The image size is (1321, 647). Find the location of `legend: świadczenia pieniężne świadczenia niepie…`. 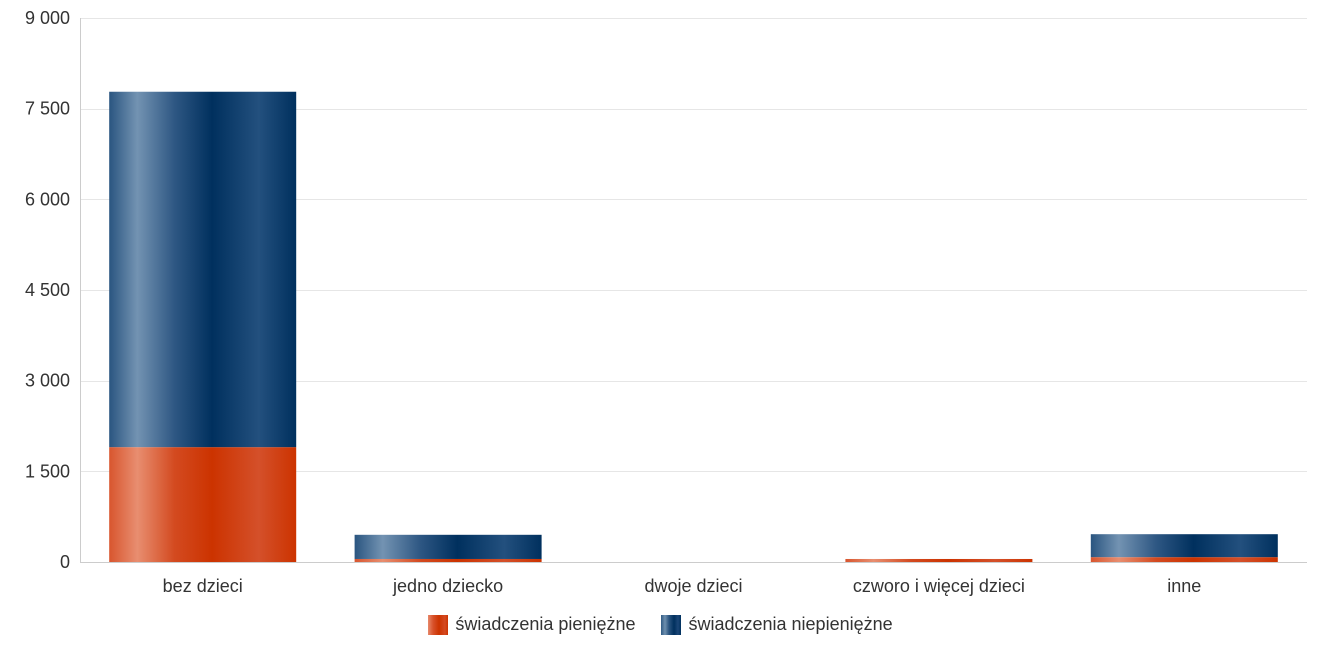

legend: świadczenia pieniężne świadczenia niepie… is located at coordinates (660, 624).